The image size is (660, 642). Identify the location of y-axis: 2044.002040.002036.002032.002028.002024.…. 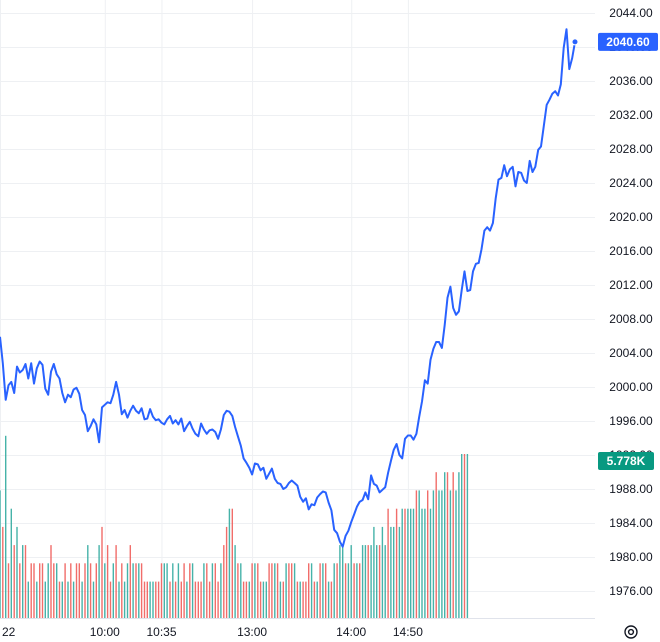
(631, 302).